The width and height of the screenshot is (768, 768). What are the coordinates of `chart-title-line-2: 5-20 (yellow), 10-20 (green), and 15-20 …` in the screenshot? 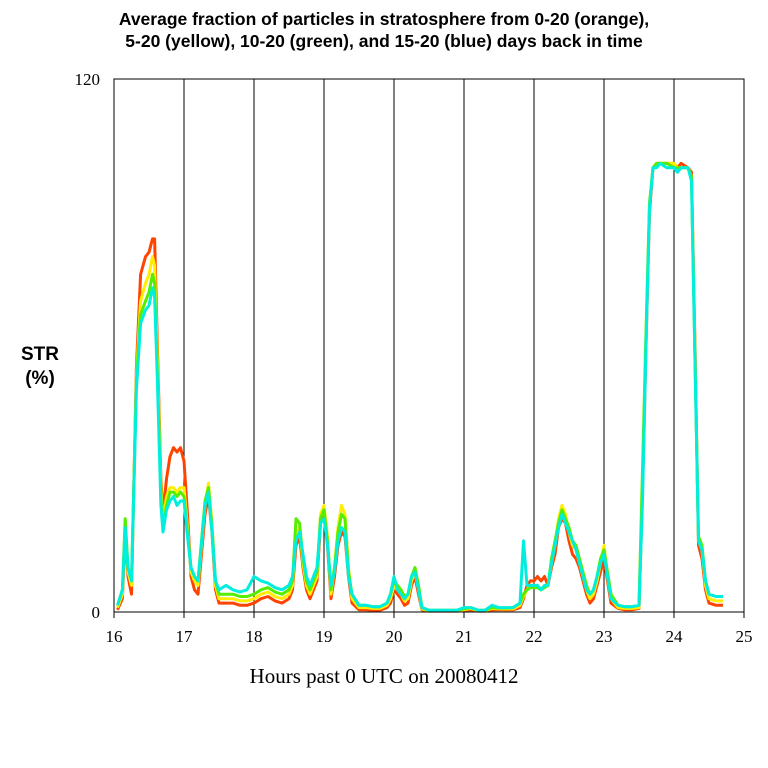 It's located at (384, 41).